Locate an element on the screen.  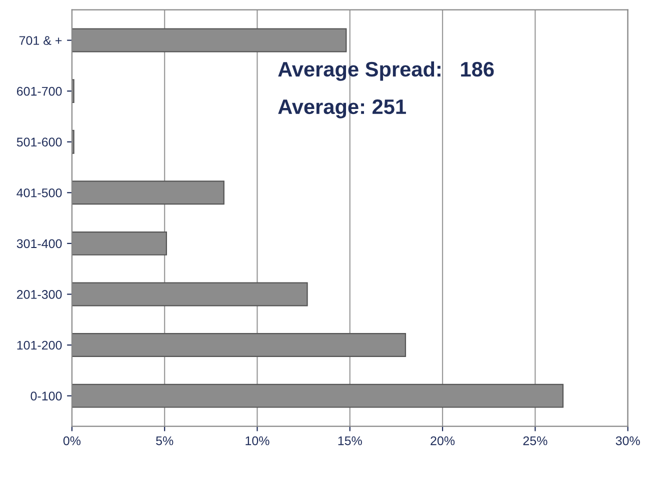
y-tick-label: 401-500 is located at coordinates (39, 193).